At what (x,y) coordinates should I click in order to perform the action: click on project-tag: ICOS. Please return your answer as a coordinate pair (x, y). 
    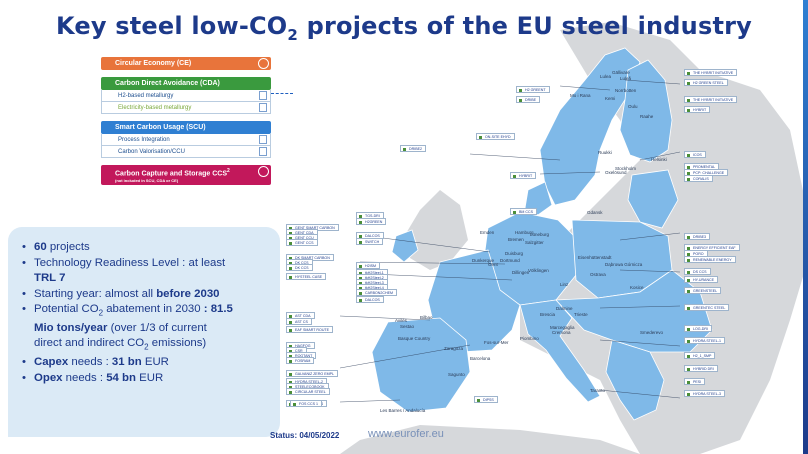
    Looking at the image, I should click on (695, 154).